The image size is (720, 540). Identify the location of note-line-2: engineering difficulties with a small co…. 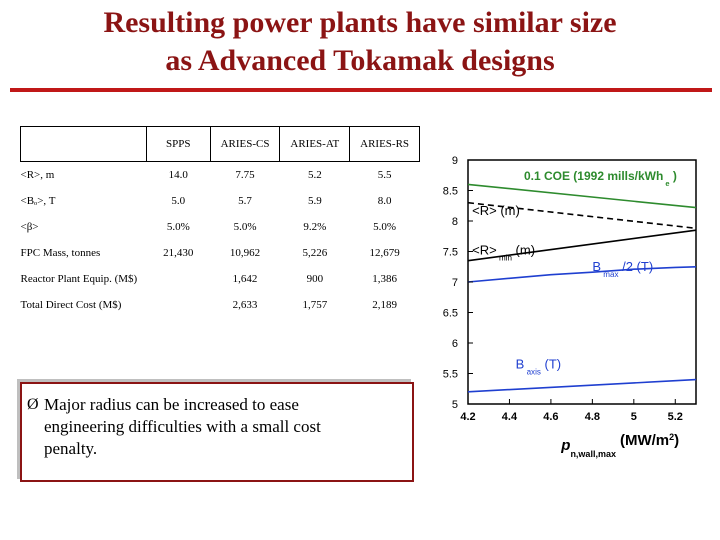
(182, 426).